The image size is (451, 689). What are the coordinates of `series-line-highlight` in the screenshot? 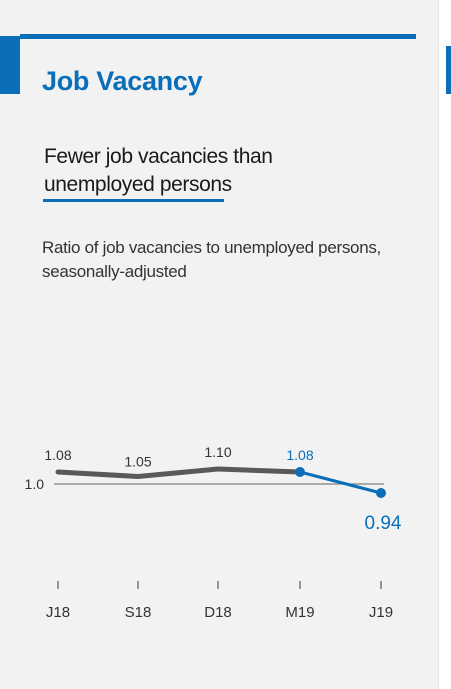 It's located at (340, 482).